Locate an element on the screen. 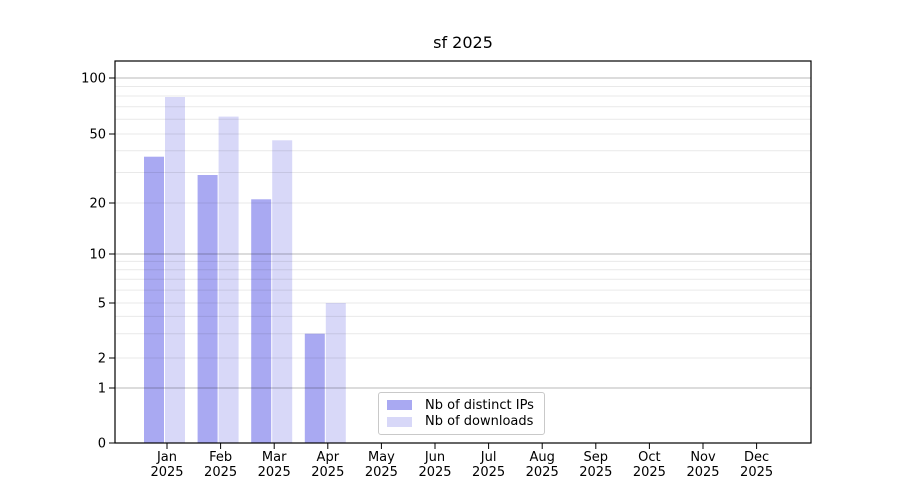  bar-downloads-apr is located at coordinates (335, 373).